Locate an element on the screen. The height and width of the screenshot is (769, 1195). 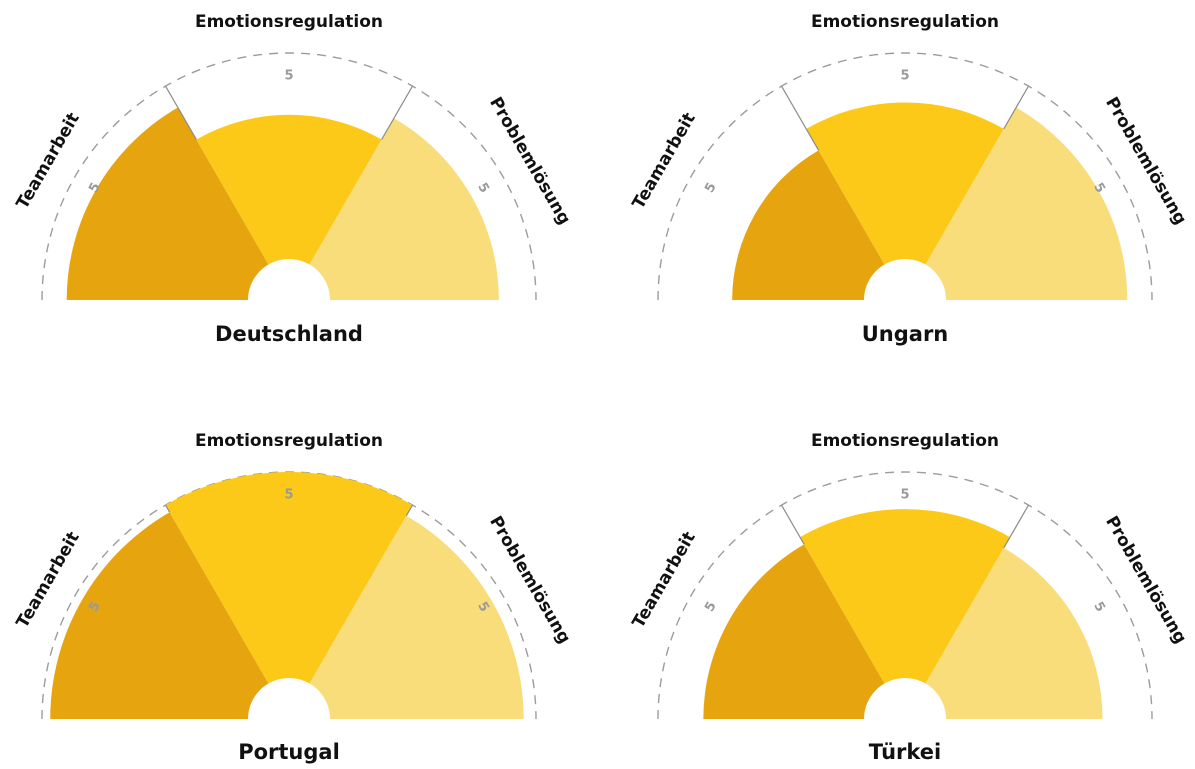
chart-title: Türkei is located at coordinates (905, 752).